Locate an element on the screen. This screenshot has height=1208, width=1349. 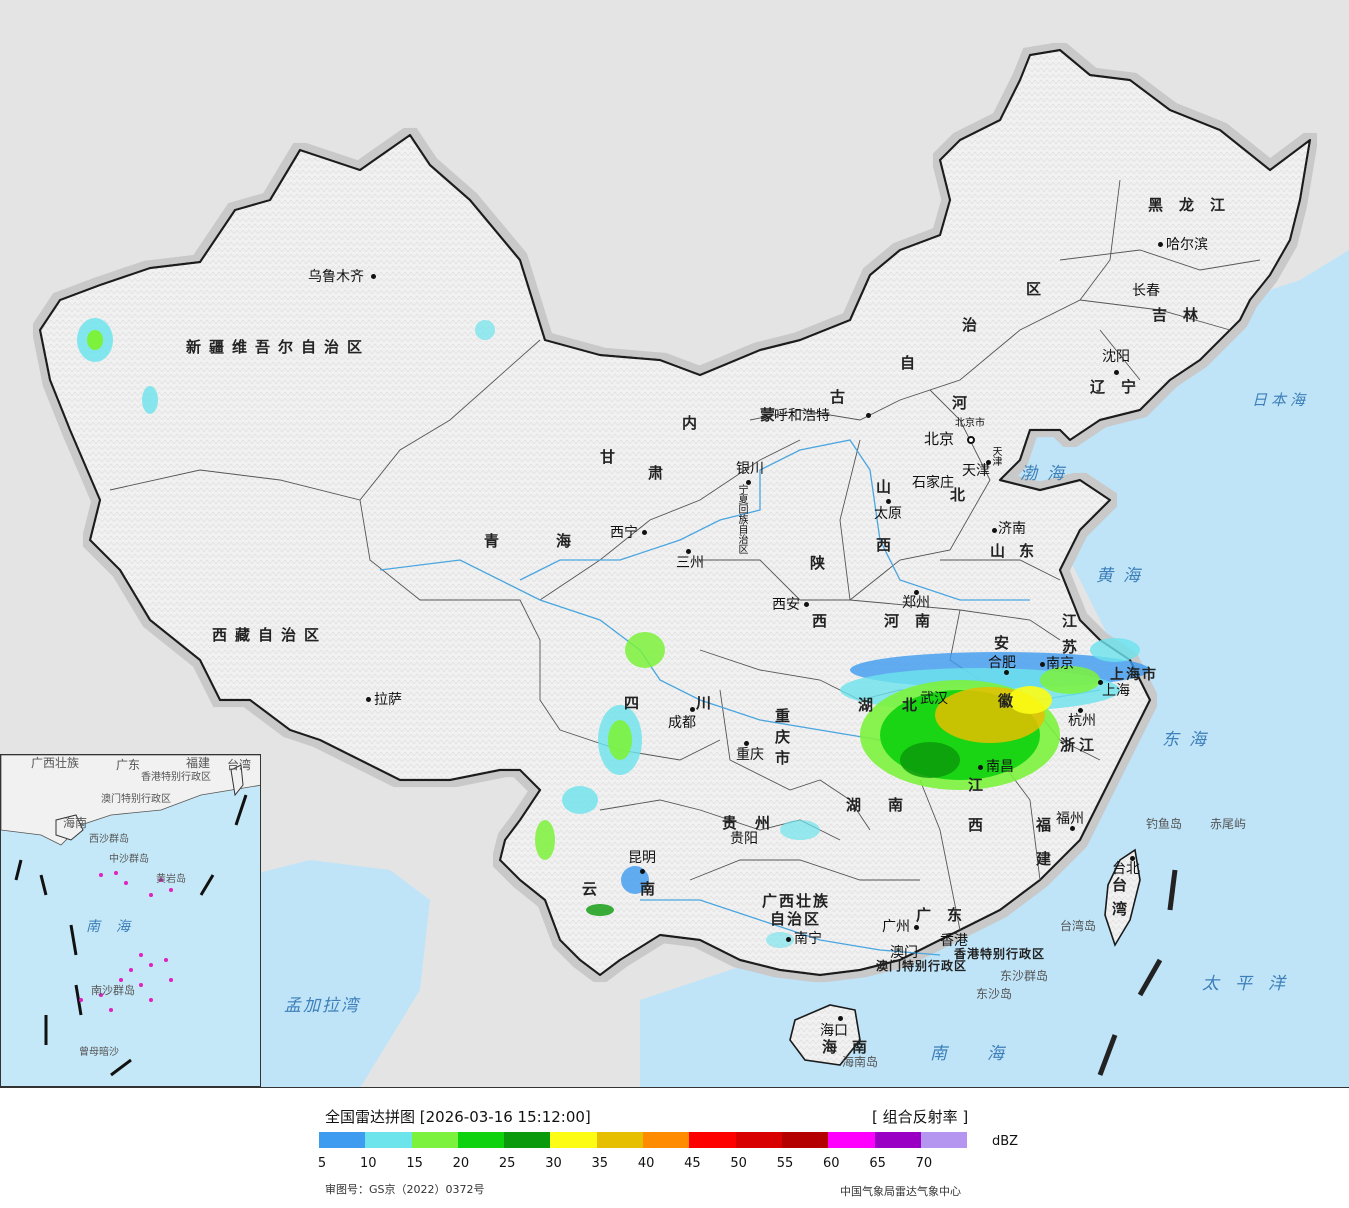
city-taiyuan-dot is located at coordinates (888, 501).